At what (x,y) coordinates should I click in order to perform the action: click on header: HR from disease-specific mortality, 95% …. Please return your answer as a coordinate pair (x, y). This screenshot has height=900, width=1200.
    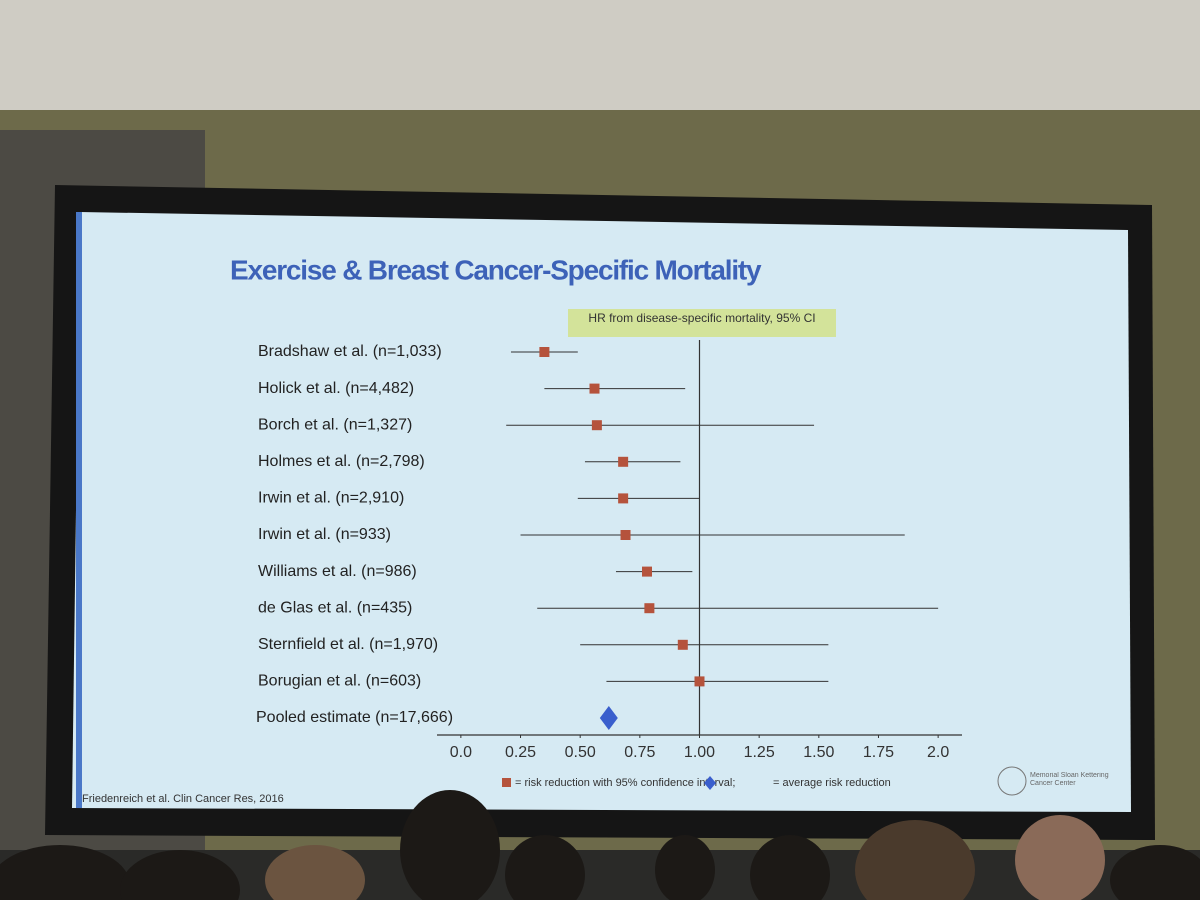
    Looking at the image, I should click on (702, 318).